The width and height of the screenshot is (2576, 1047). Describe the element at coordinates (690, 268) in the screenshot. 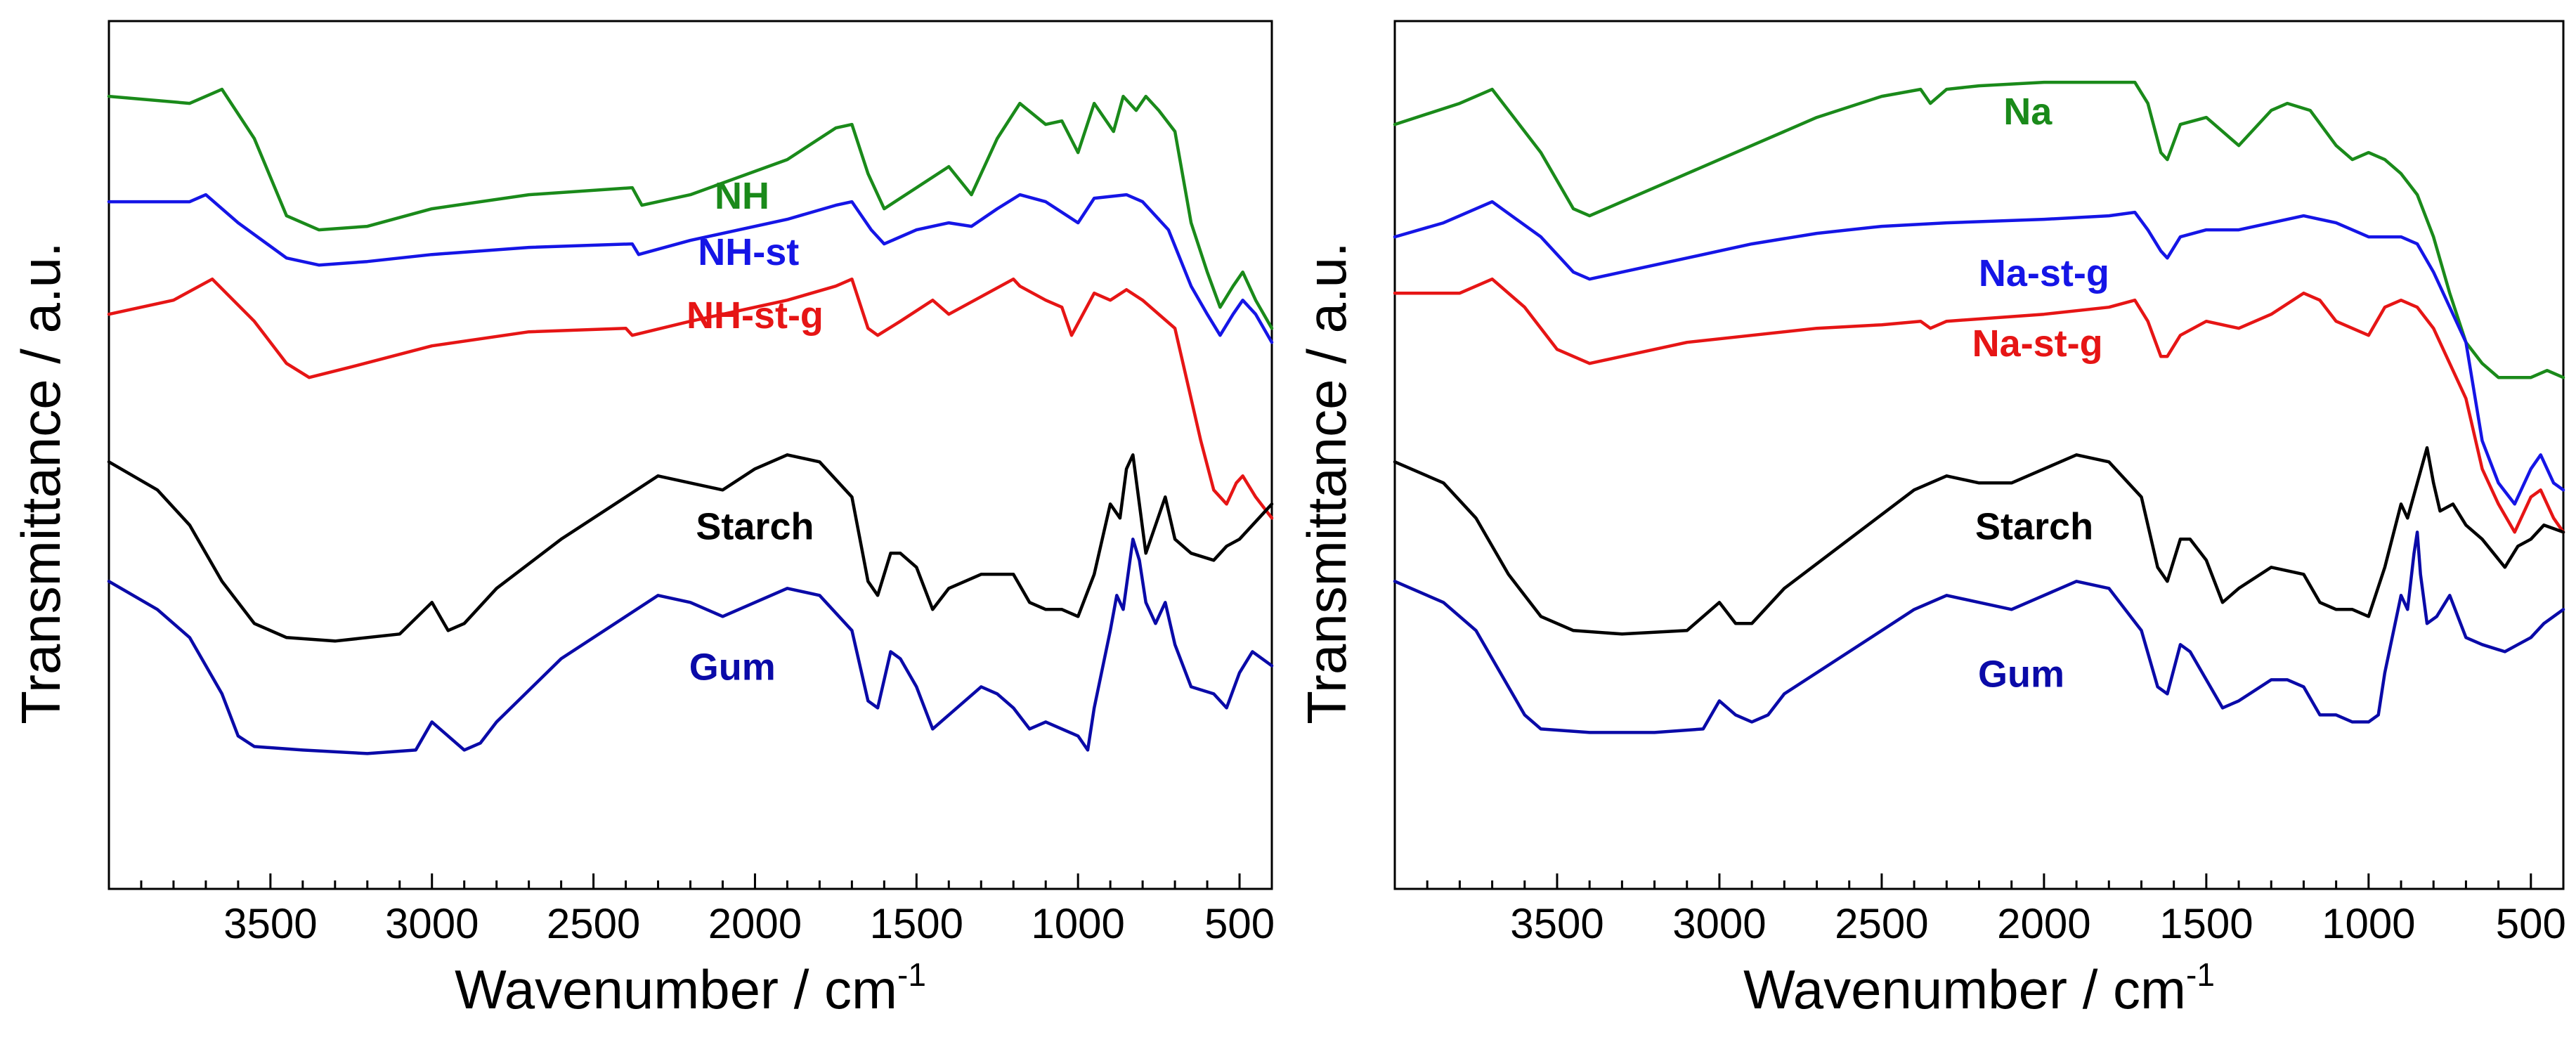

I see `series-line-nh-st` at that location.